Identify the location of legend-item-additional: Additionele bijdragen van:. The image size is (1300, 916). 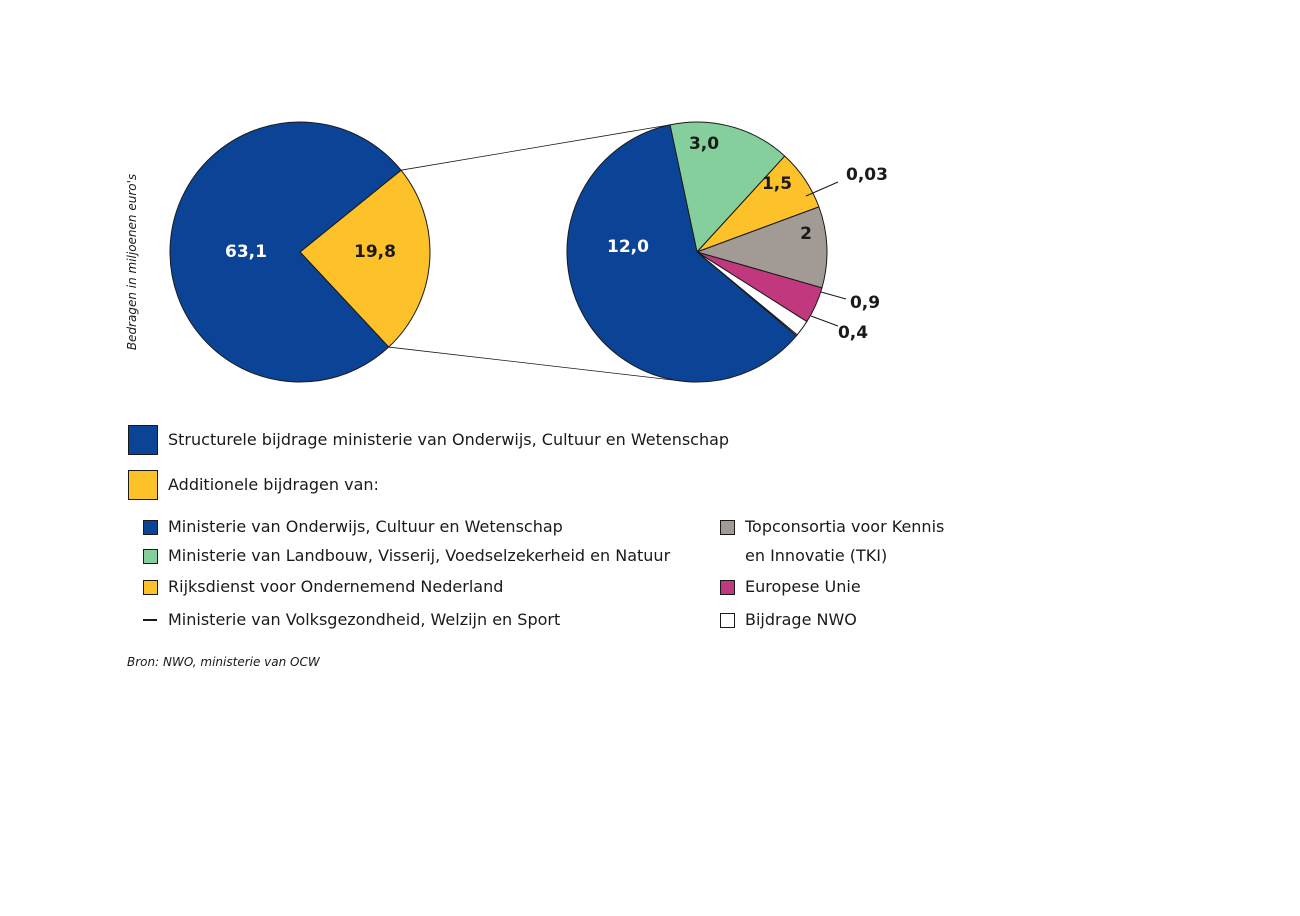
(253, 485).